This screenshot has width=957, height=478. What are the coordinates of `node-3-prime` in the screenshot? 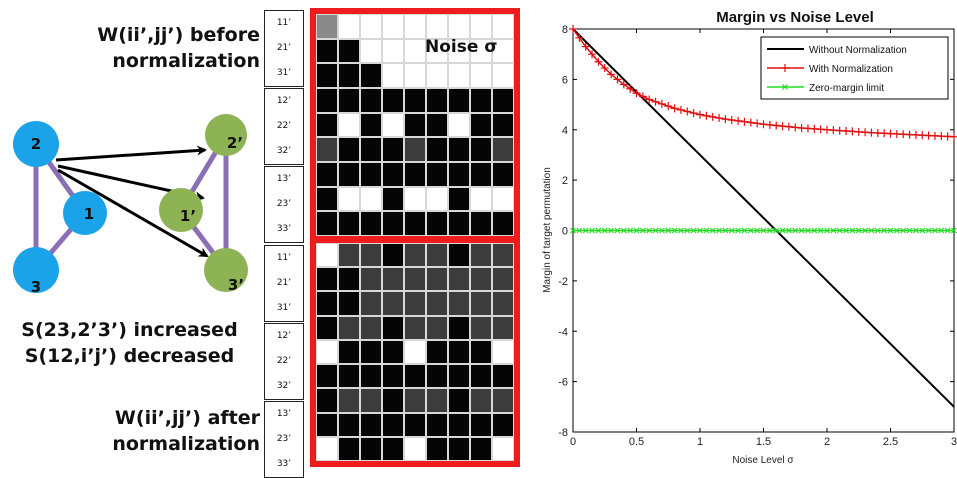 It's located at (226, 270).